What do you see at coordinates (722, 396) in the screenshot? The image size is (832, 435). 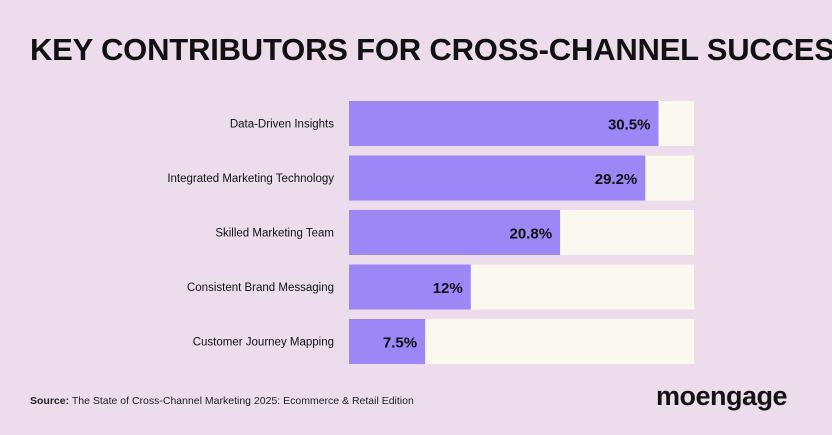 I see `moengage-logo: moengage` at bounding box center [722, 396].